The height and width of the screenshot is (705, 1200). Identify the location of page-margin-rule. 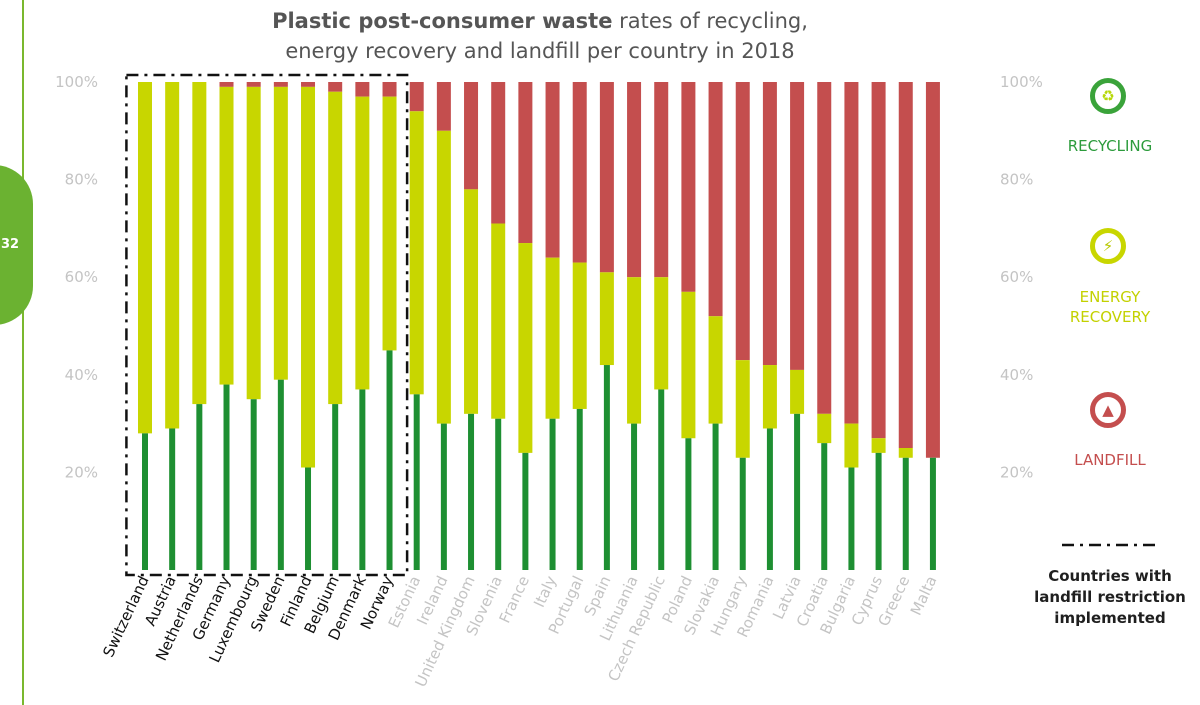
(23, 352).